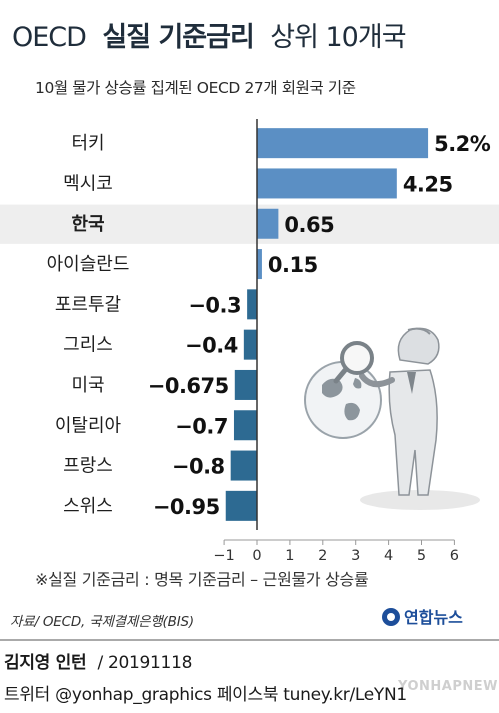 This screenshot has height=713, width=499. What do you see at coordinates (448, 686) in the screenshot?
I see `watermark: YONHAPNEWS` at bounding box center [448, 686].